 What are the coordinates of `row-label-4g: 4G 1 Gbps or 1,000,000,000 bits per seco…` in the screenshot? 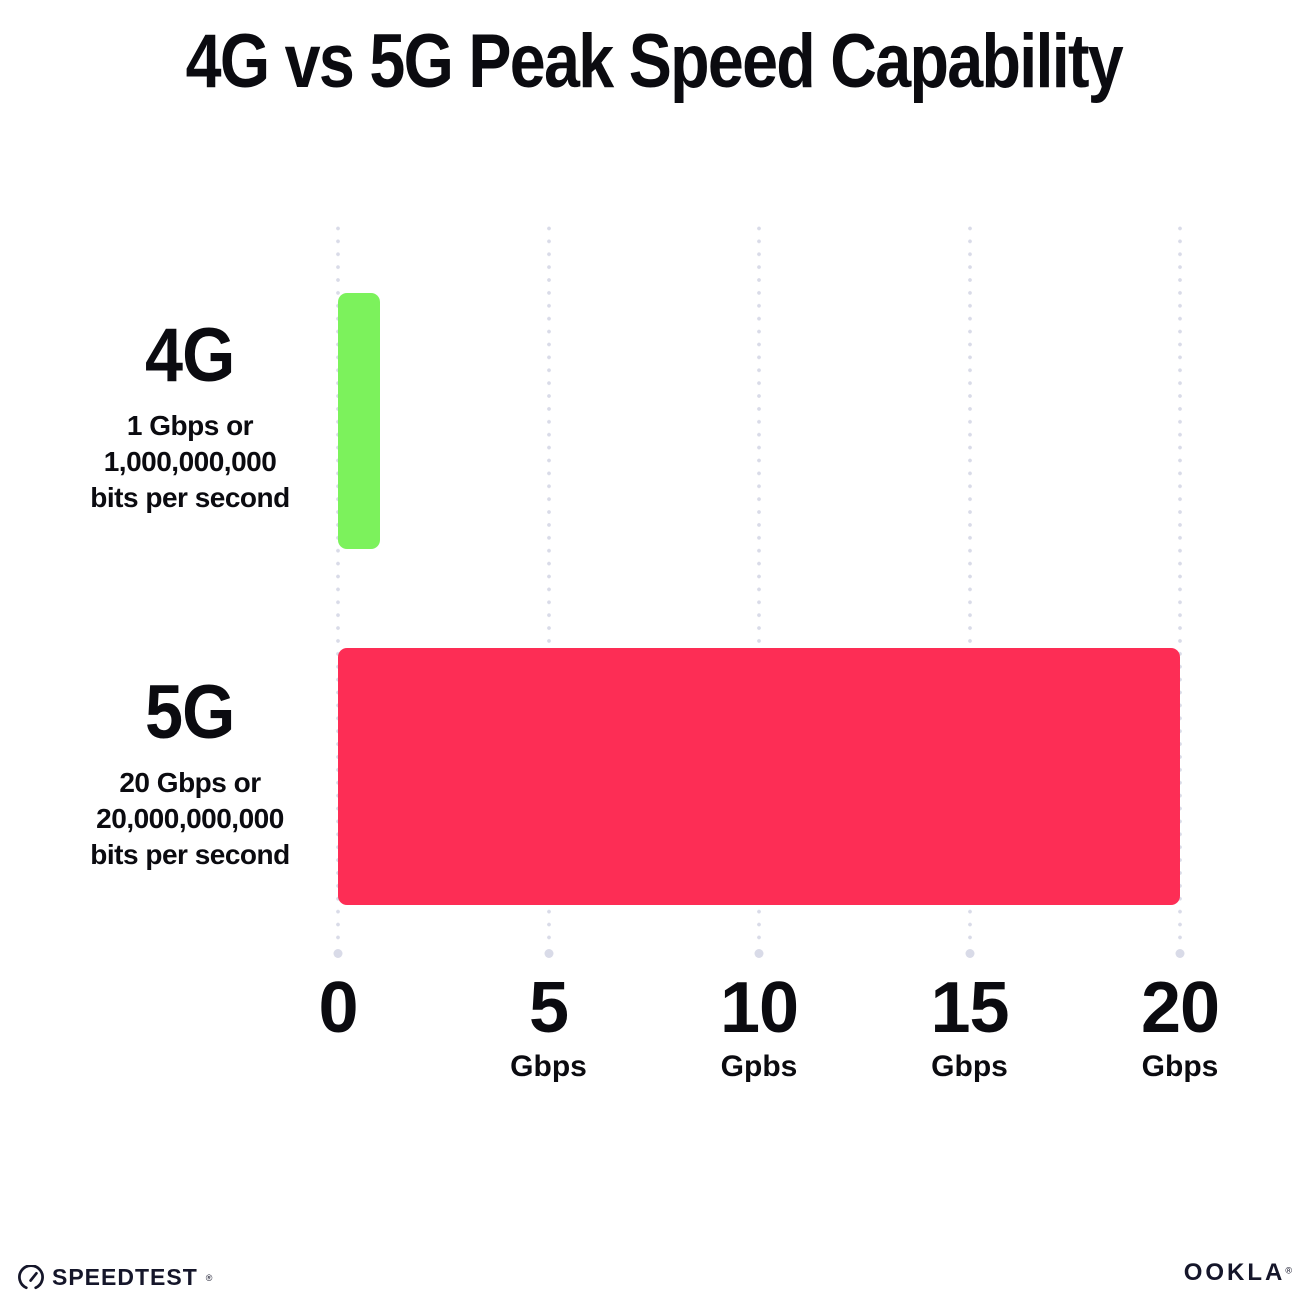 It's located at (190, 416).